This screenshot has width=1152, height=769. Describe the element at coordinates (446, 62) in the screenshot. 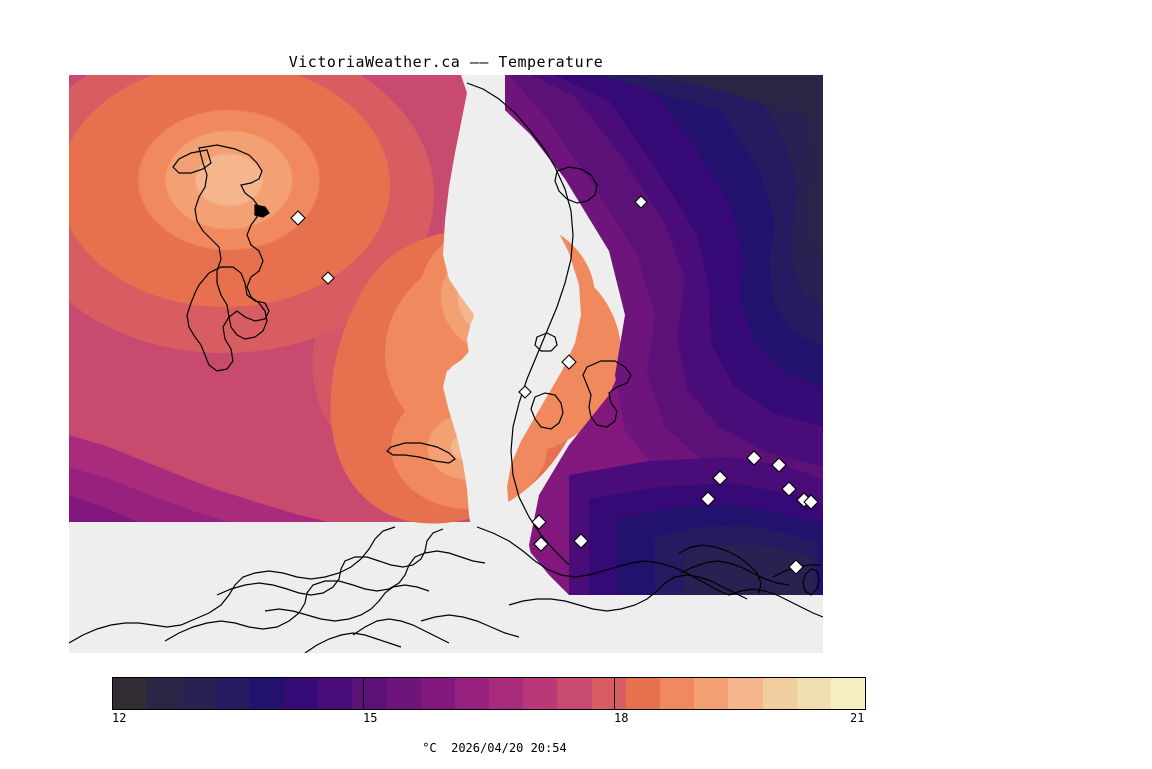

I see `page-title: VictoriaWeather.ca —— Temperature` at that location.